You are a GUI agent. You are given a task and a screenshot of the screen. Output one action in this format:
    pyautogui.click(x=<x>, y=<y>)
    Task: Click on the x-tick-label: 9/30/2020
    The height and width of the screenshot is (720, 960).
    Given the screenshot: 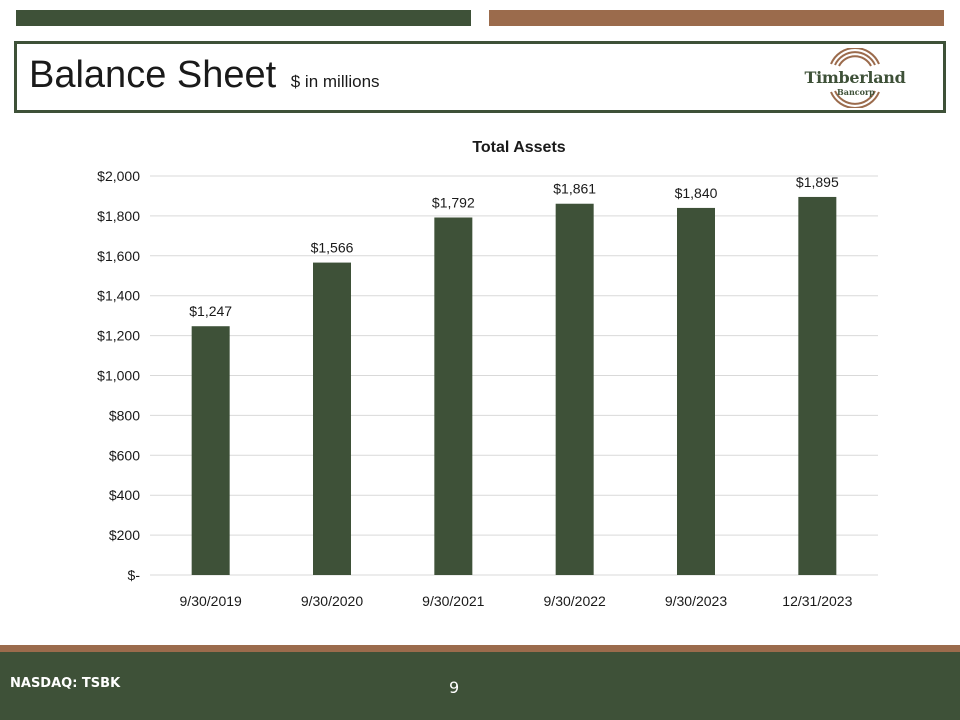 What is the action you would take?
    pyautogui.click(x=332, y=601)
    